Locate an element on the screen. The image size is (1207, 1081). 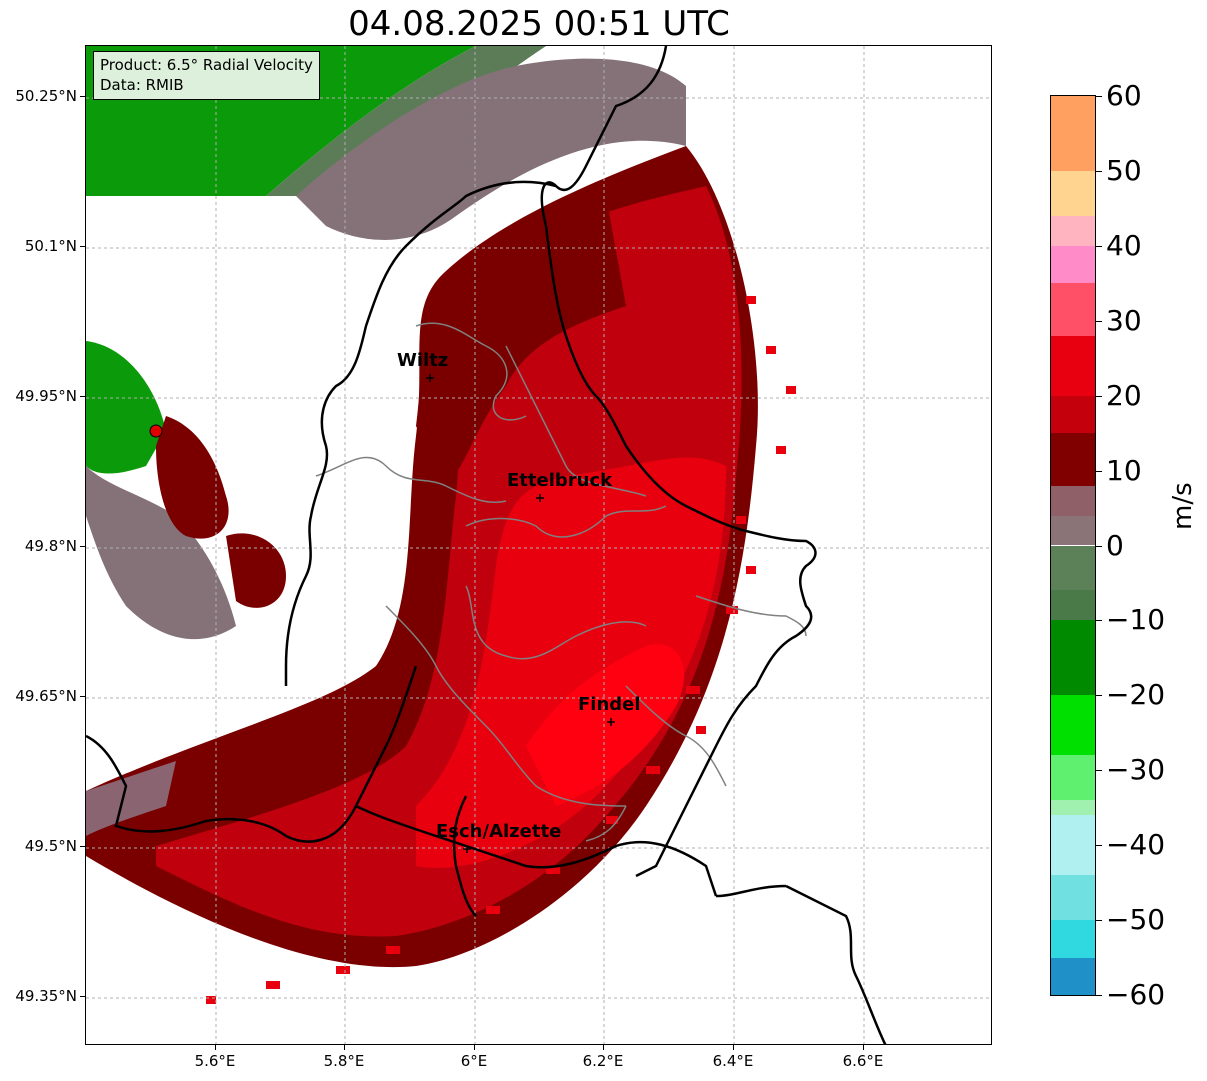
city-label-esch-alzette: Esch/Alzette is located at coordinates (499, 831).